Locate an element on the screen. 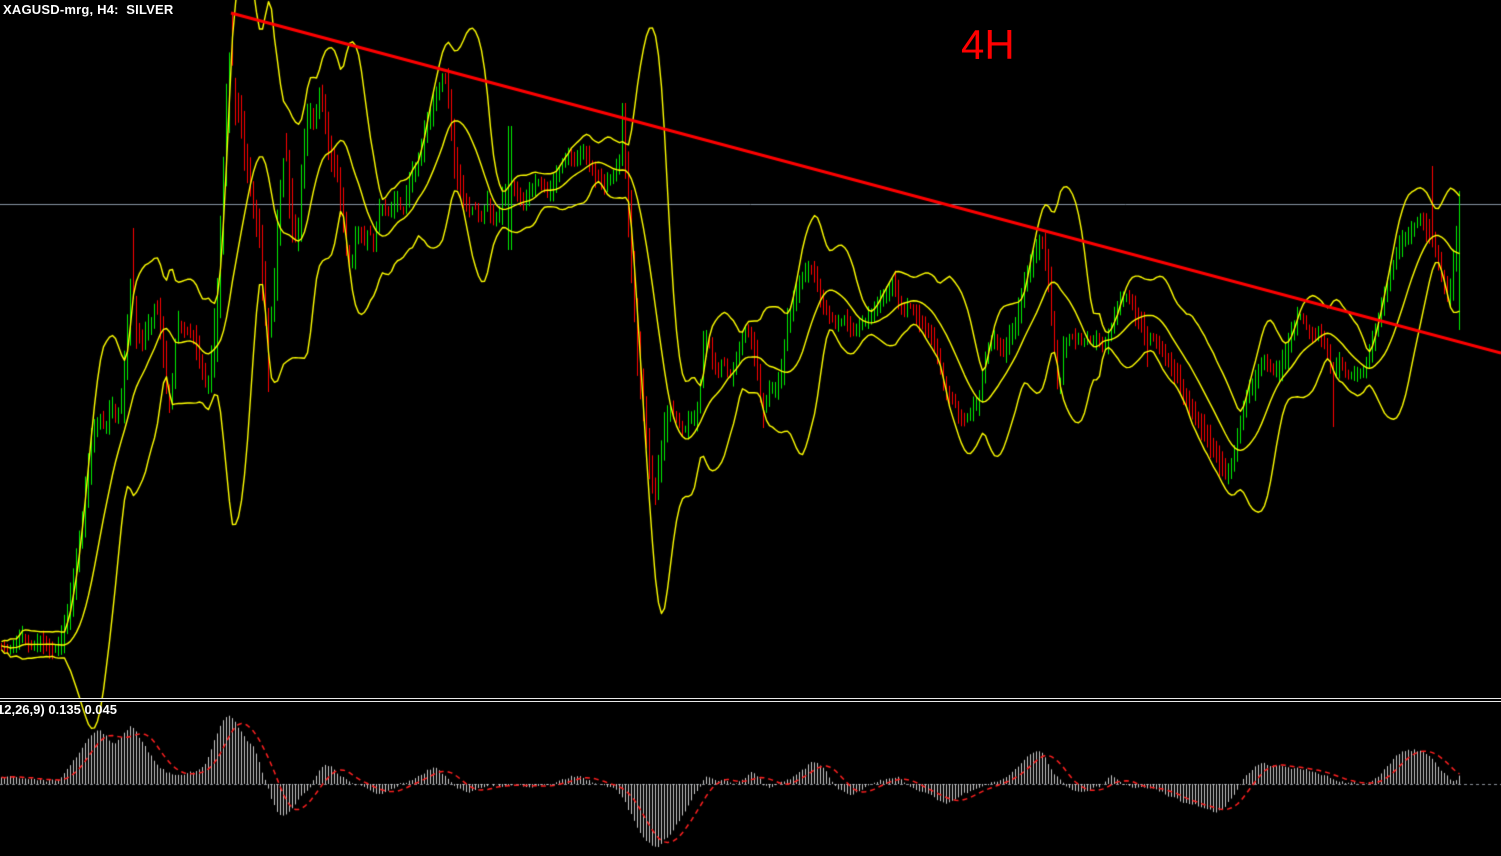  timeframe-annotation-4h: 4H is located at coordinates (988, 44).